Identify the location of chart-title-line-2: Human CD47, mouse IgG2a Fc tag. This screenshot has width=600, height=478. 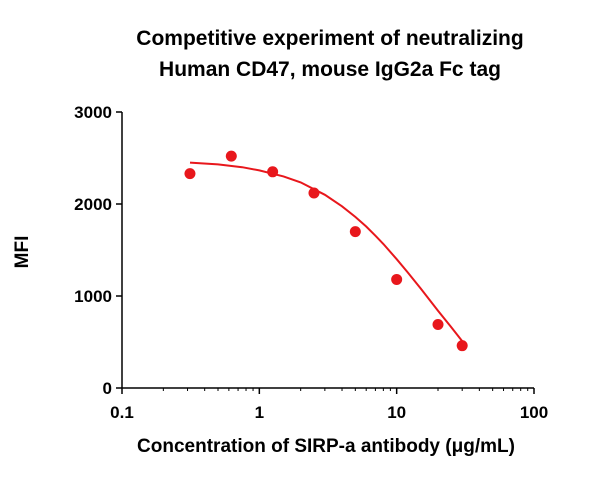
(330, 69).